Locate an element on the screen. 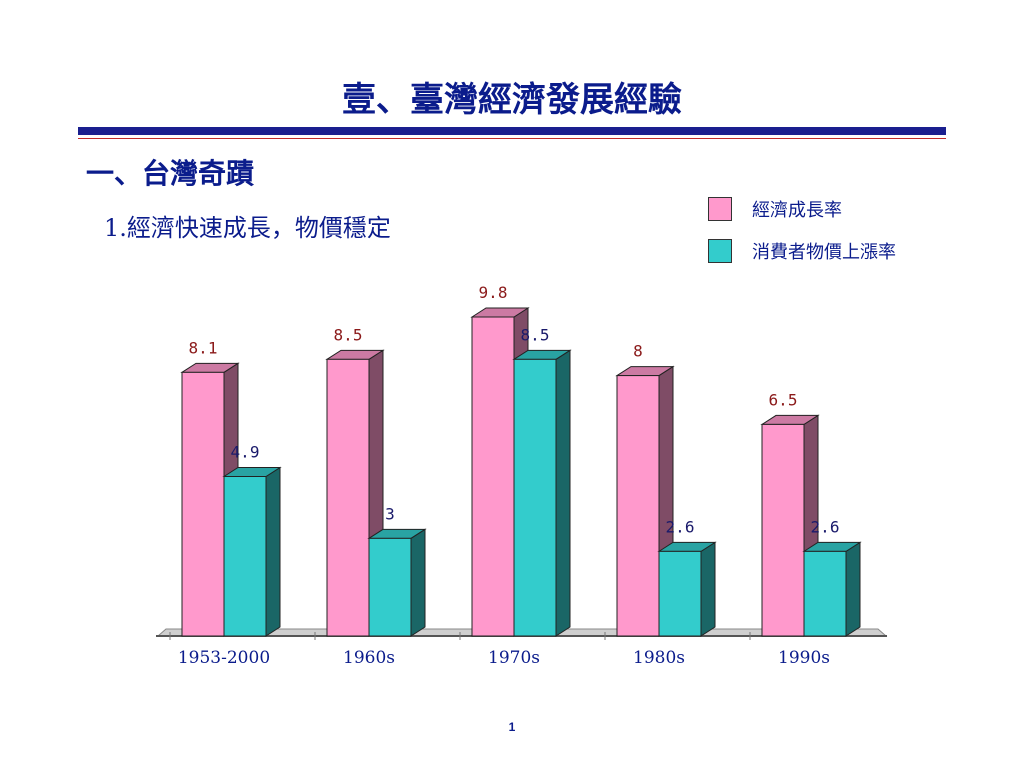 The image size is (1024, 768). data-label-cpi-3: 2.6 is located at coordinates (680, 526).